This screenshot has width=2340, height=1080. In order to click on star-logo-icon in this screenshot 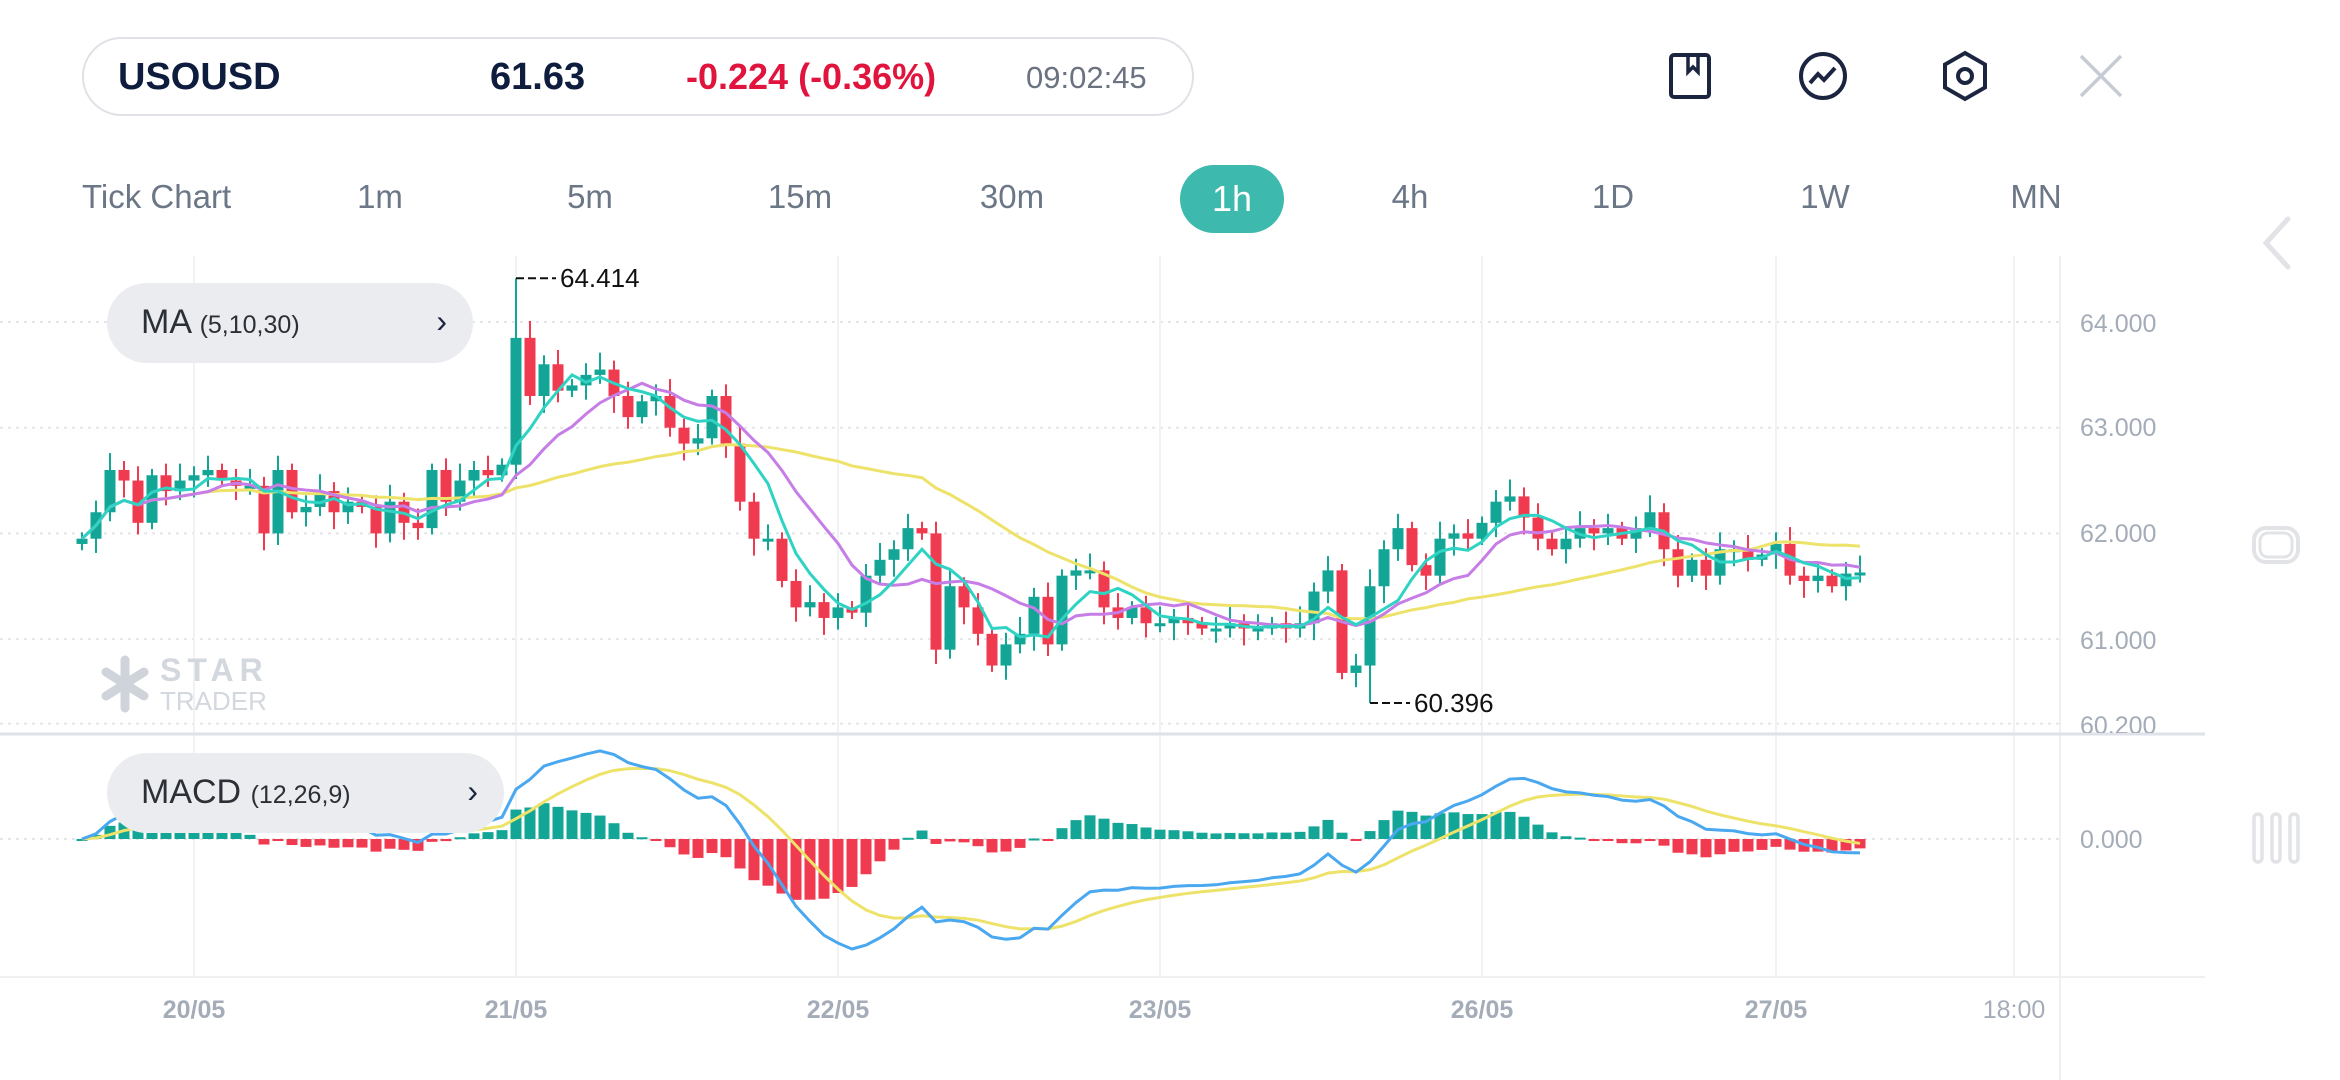, I will do `click(125, 684)`.